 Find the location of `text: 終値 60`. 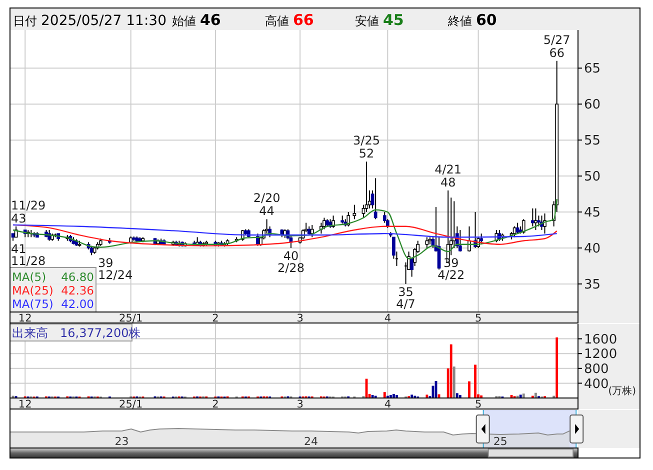

text: 終値 60 is located at coordinates (472, 20).